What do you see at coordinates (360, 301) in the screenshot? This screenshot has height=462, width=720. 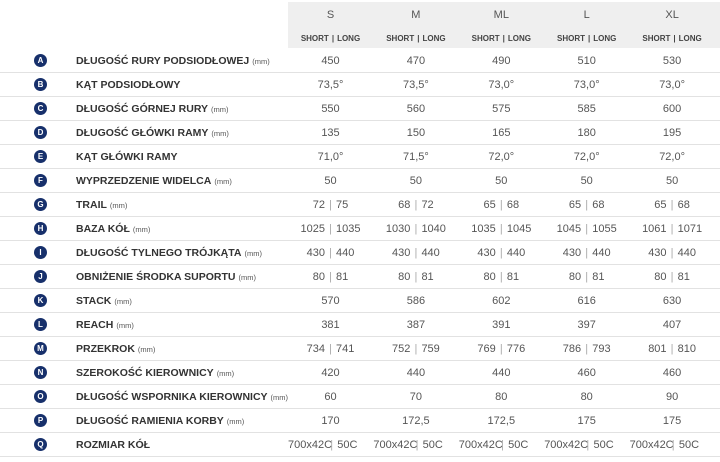 I see `data-row: K STACK (mm) 570 586 602 616 630` at bounding box center [360, 301].